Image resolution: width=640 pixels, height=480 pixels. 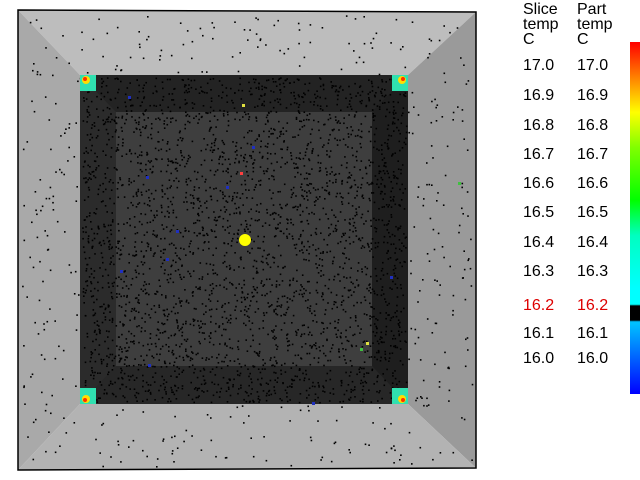 I want to click on outer-frame-bottom, so click(x=247, y=437).